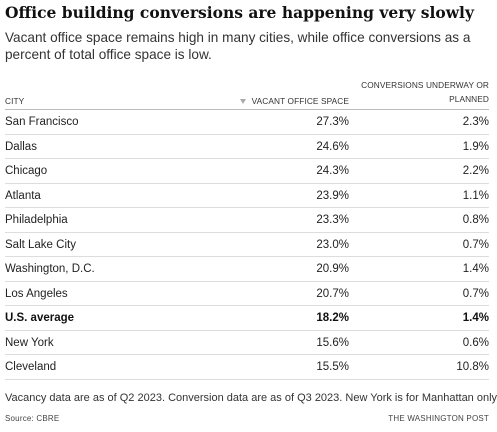  What do you see at coordinates (15, 101) in the screenshot?
I see `column-header-city: CITY` at bounding box center [15, 101].